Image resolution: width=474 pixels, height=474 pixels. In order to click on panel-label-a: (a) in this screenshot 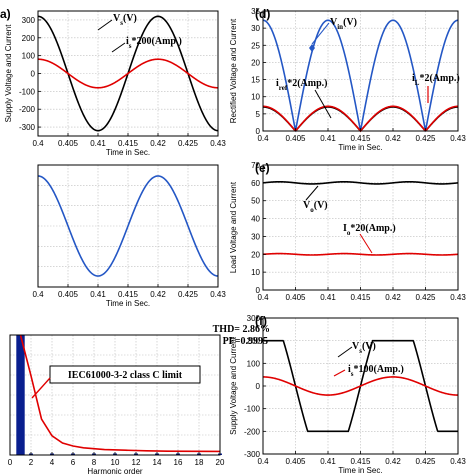, I will do `click(5, 14)`.